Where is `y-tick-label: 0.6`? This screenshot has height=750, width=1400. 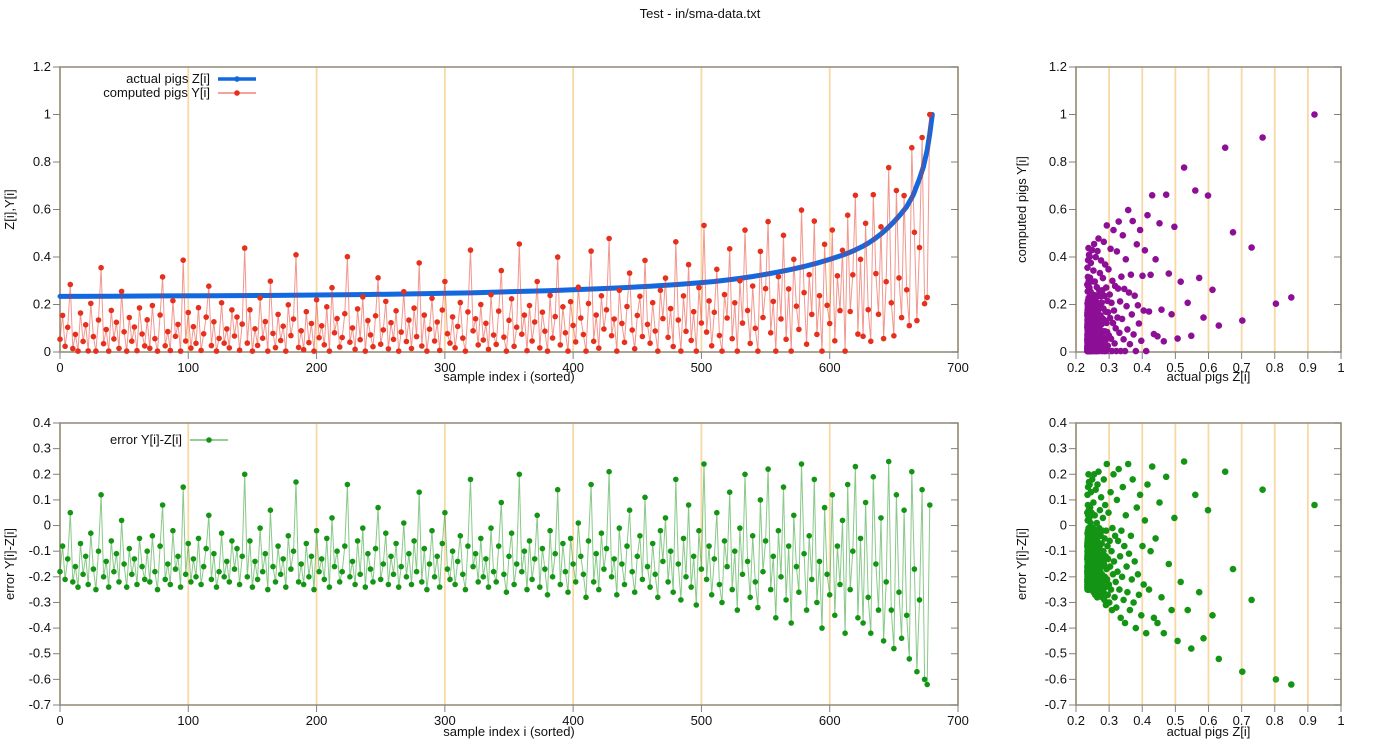 y-tick-label: 0.6 is located at coordinates (42, 209).